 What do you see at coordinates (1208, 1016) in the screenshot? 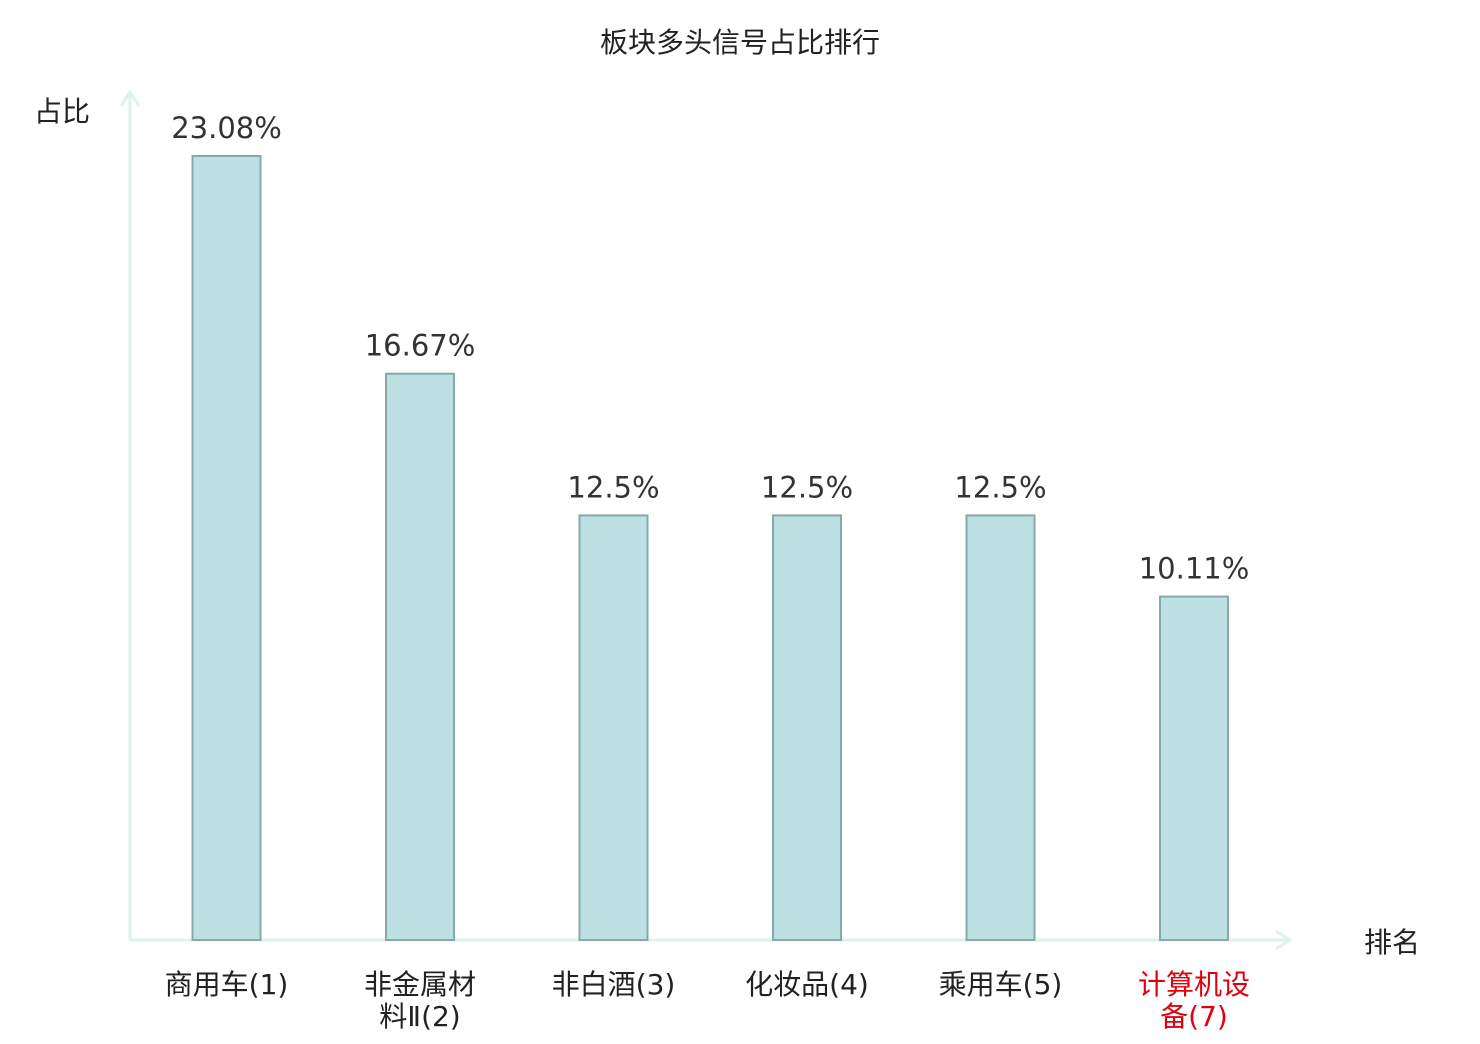
I see `category-rank: (7)` at bounding box center [1208, 1016].